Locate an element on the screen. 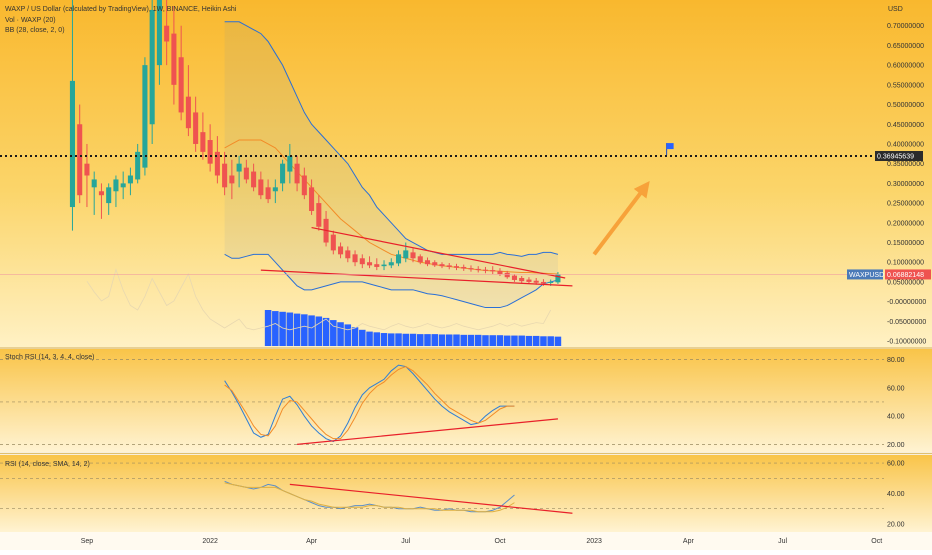  legend-stoch-rsi: Stoch RSI (14, 3, 4, 4, close) is located at coordinates (50, 357).